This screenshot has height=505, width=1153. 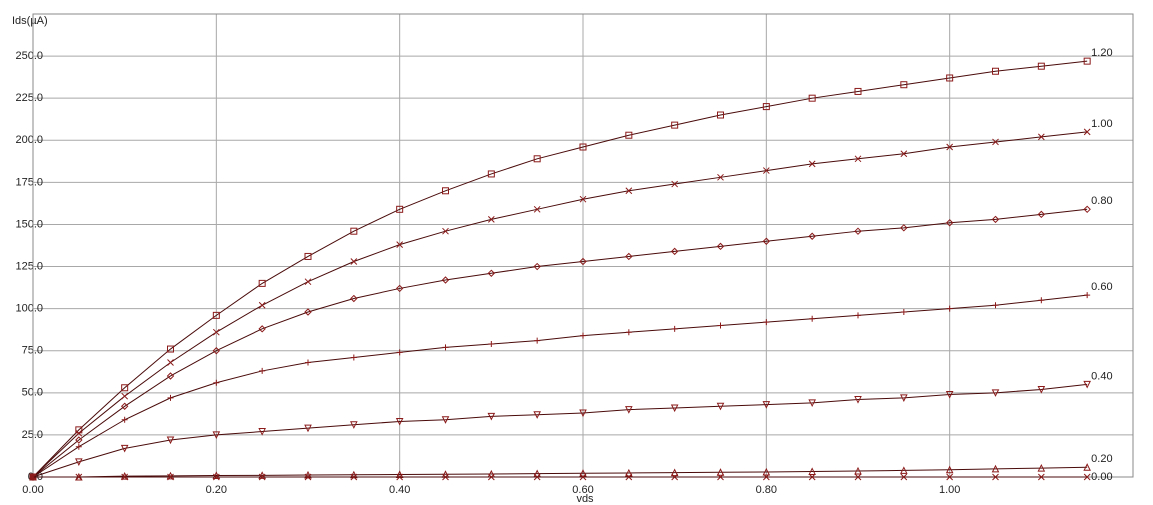 I want to click on series-label: 0.40, so click(x=1101, y=376).